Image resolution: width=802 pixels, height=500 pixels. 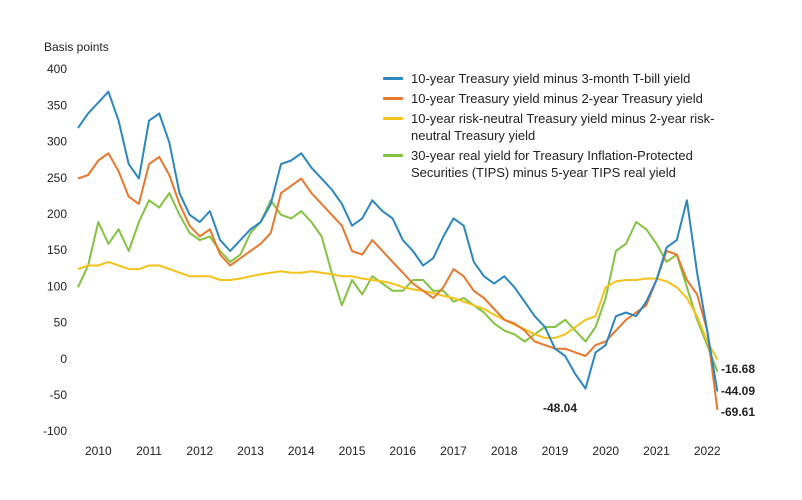 I want to click on y-tick-label: 100, so click(x=57, y=286).